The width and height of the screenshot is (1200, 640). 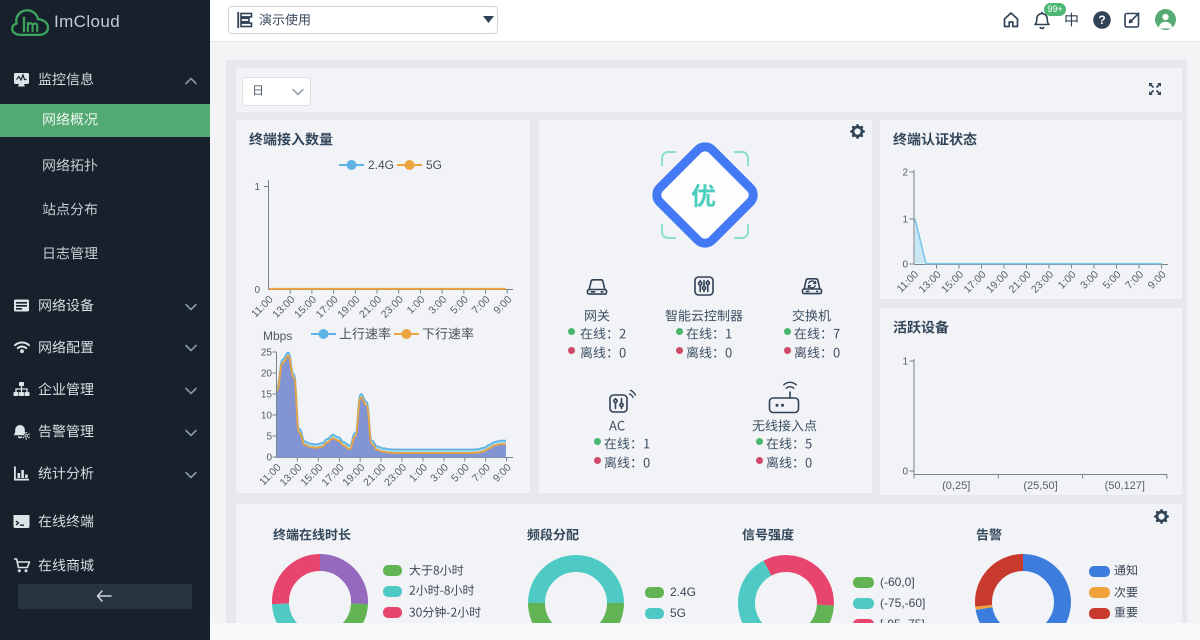 What do you see at coordinates (267, 395) in the screenshot?
I see `svg-text: 15` at bounding box center [267, 395].